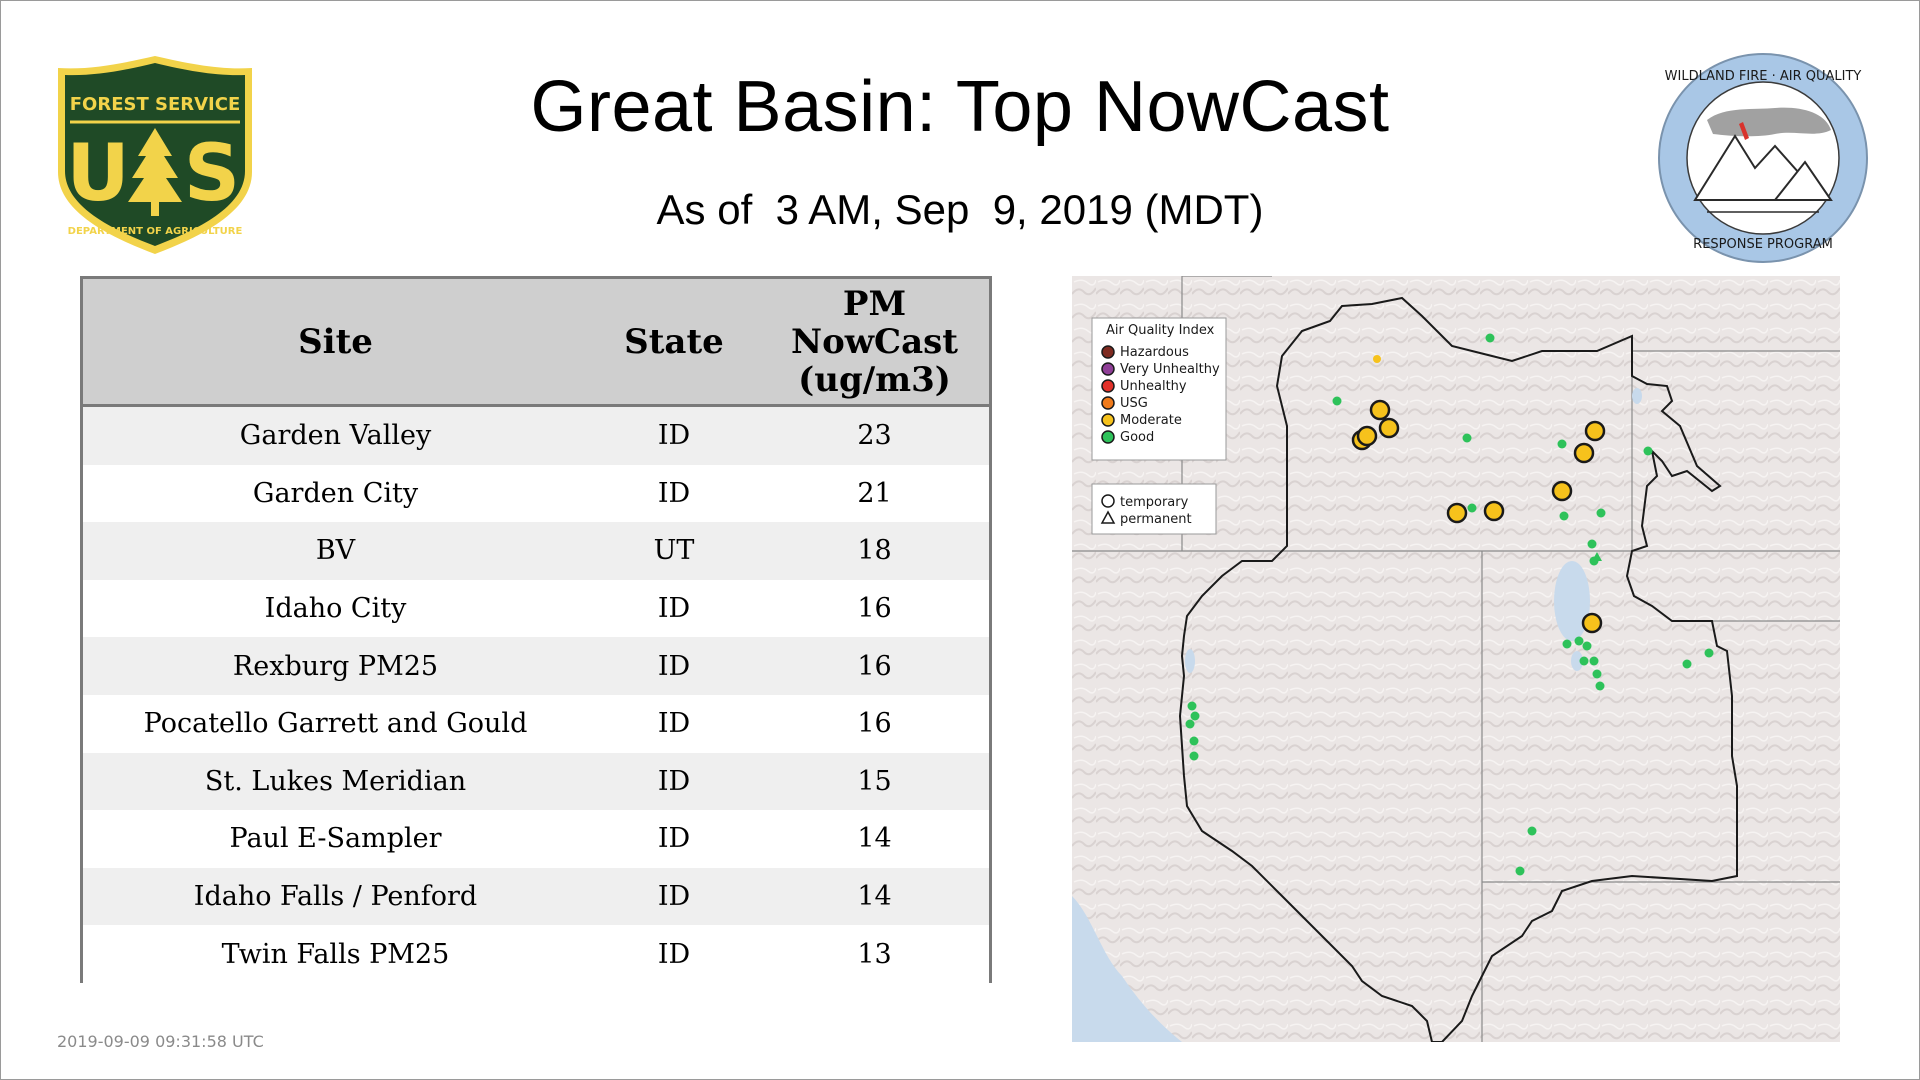  Describe the element at coordinates (1763, 244) in the screenshot. I see `wildland-bottom-text: RESPONSE PROGRAM` at that location.